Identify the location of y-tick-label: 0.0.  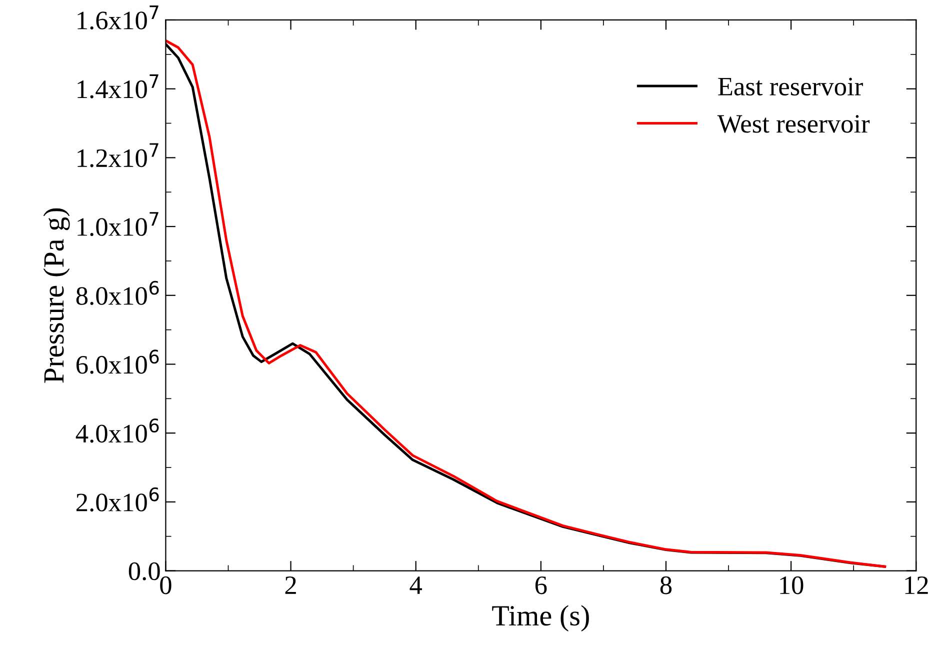
(144, 571).